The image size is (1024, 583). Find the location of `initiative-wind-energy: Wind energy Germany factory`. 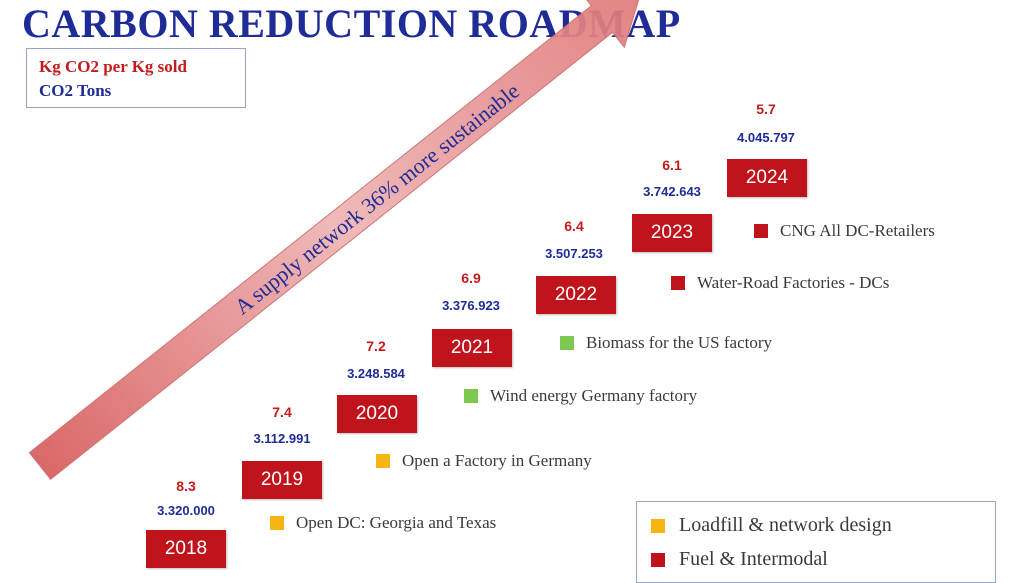

initiative-wind-energy: Wind energy Germany factory is located at coordinates (580, 396).